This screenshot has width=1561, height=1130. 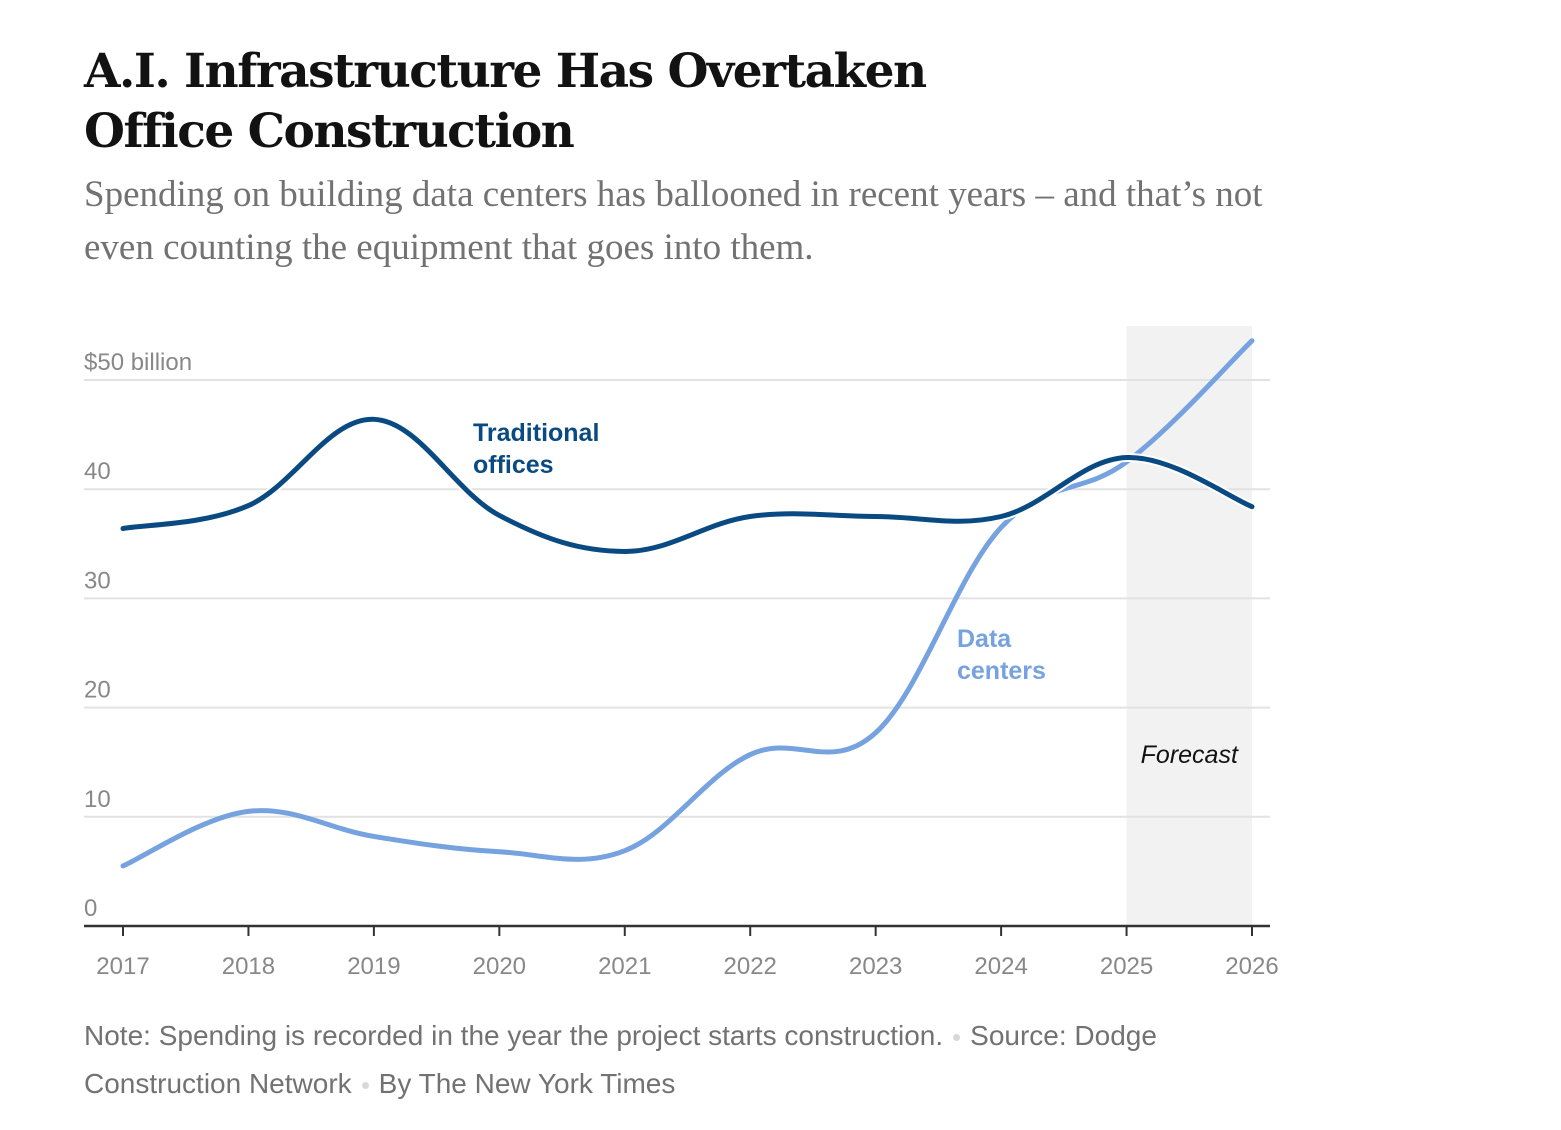 What do you see at coordinates (1190, 755) in the screenshot?
I see `forecast-annotation: Forecast` at bounding box center [1190, 755].